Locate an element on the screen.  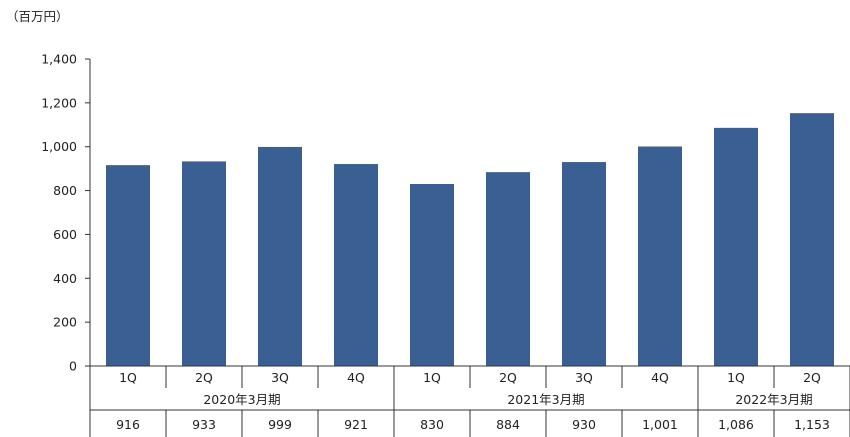
value-label: 921 is located at coordinates (356, 424).